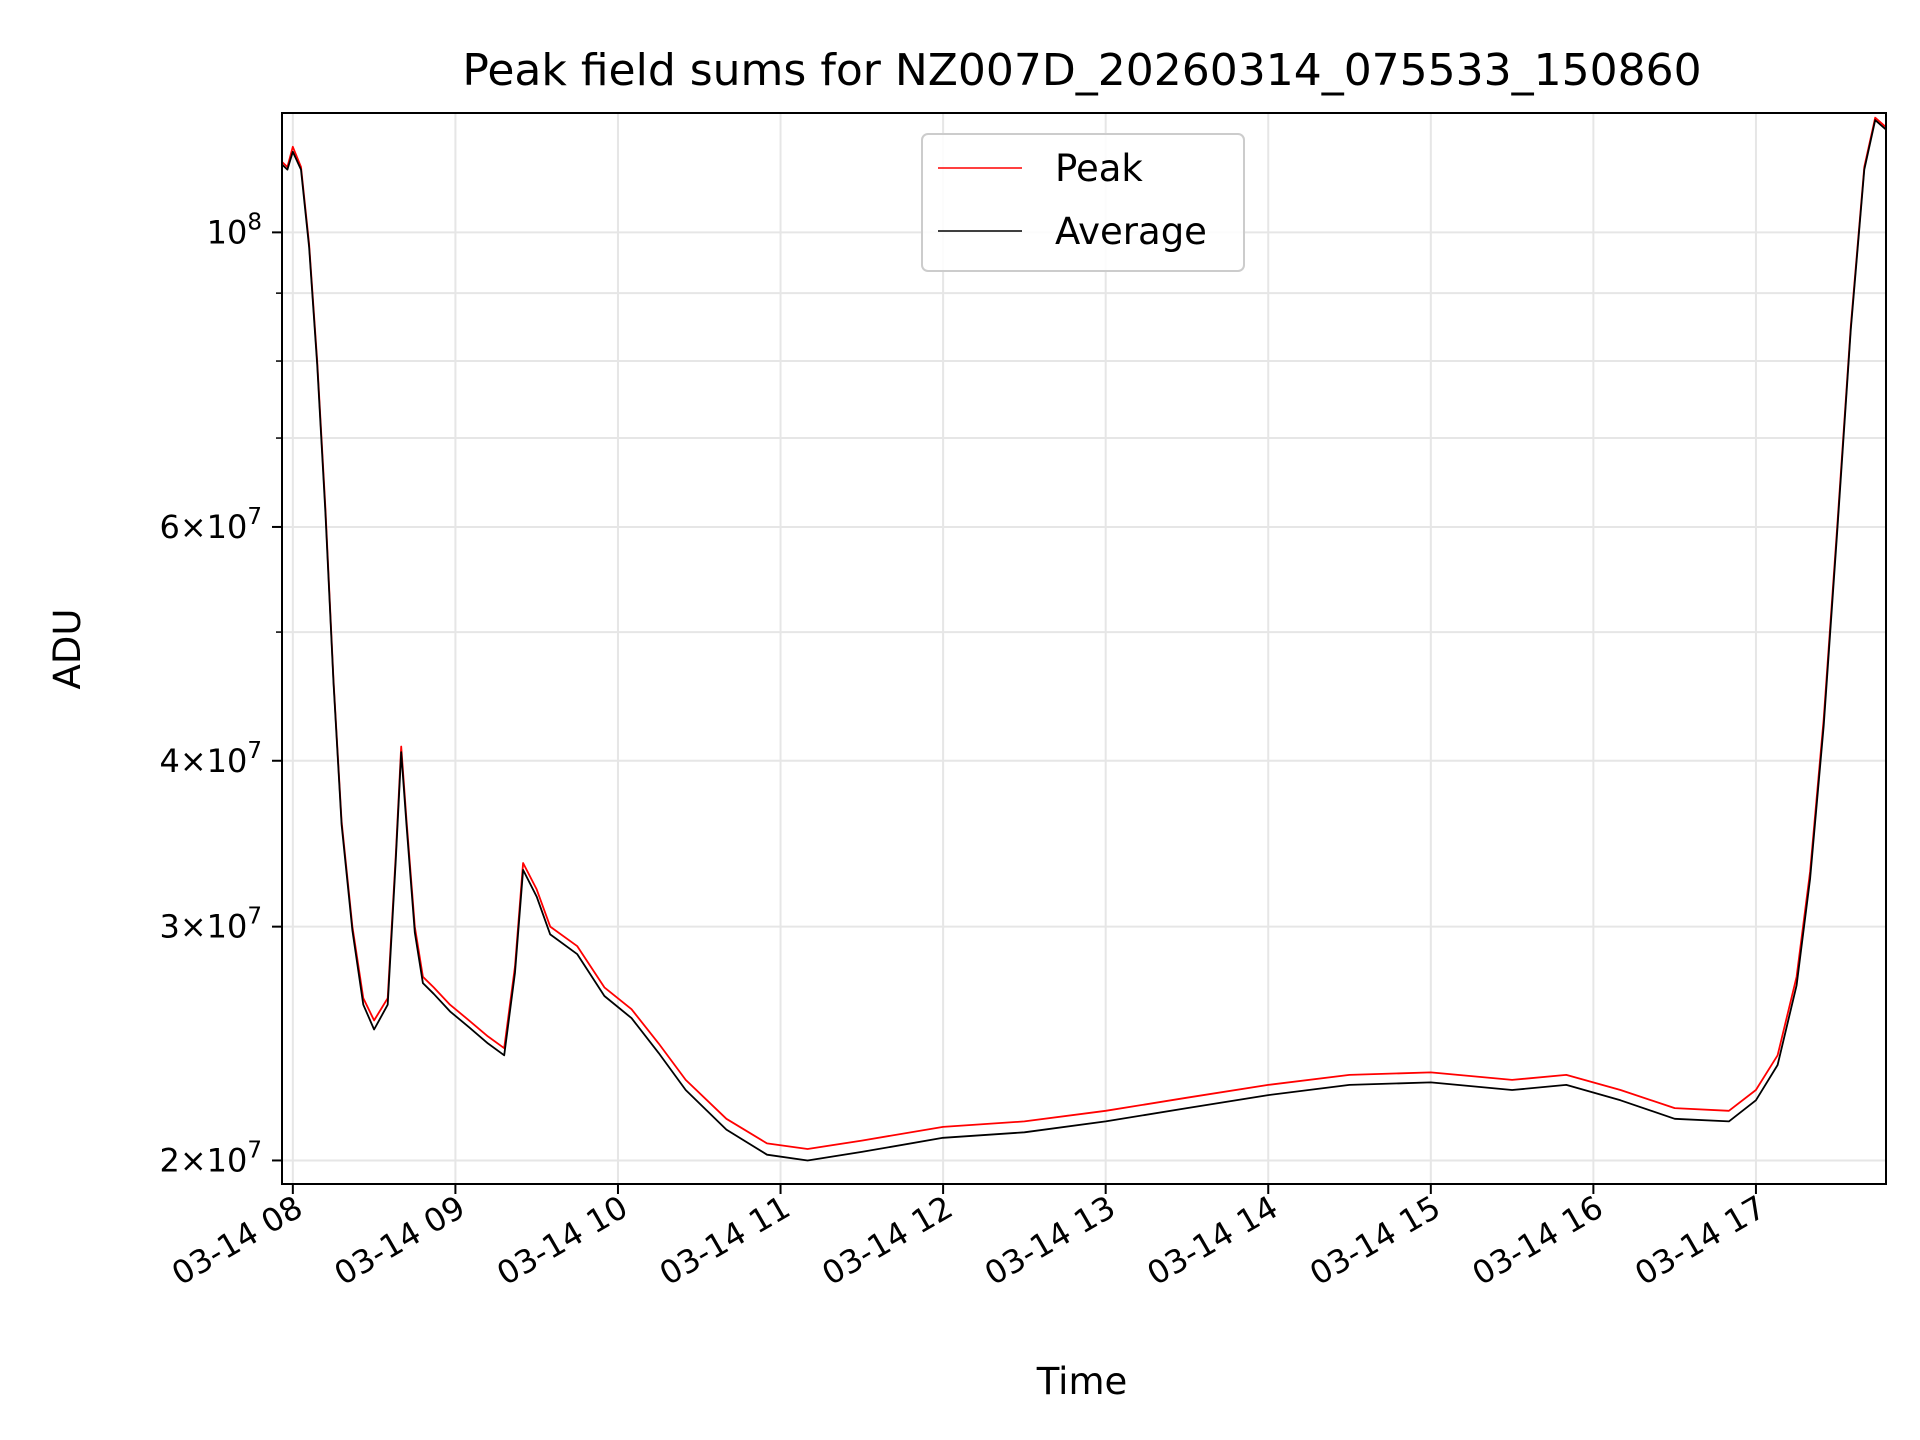 Image resolution: width=1920 pixels, height=1440 pixels. I want to click on x-axis-label: Time, so click(1082, 1381).